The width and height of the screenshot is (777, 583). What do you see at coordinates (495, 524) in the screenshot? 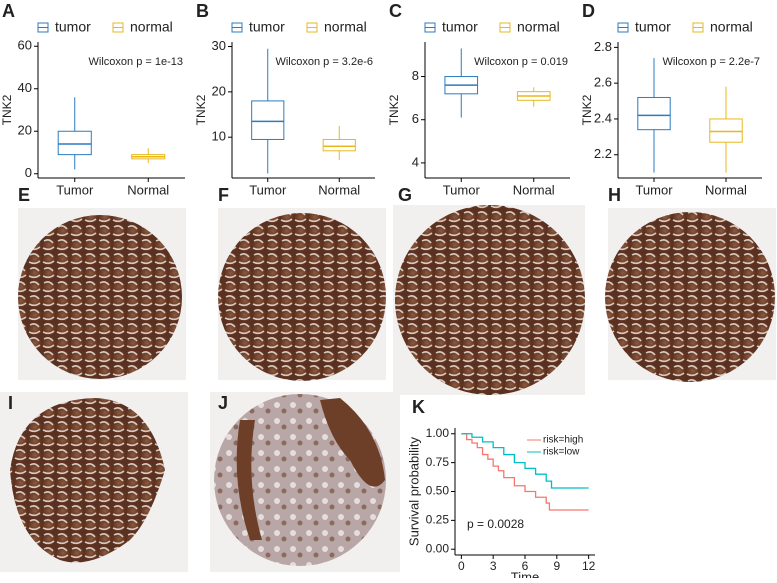
I see `annotation: p = 0.0028` at bounding box center [495, 524].